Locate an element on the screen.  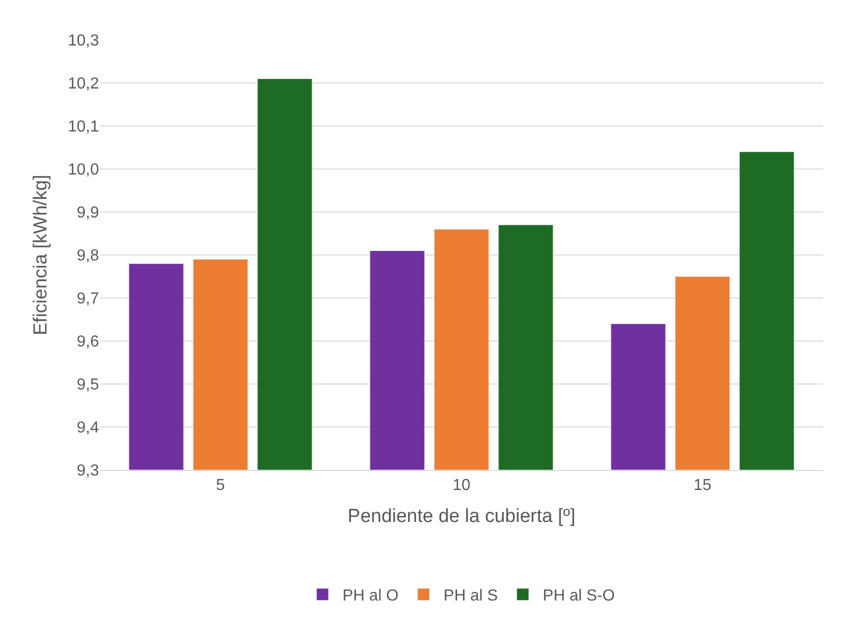
legend-label: PH al O is located at coordinates (370, 596).